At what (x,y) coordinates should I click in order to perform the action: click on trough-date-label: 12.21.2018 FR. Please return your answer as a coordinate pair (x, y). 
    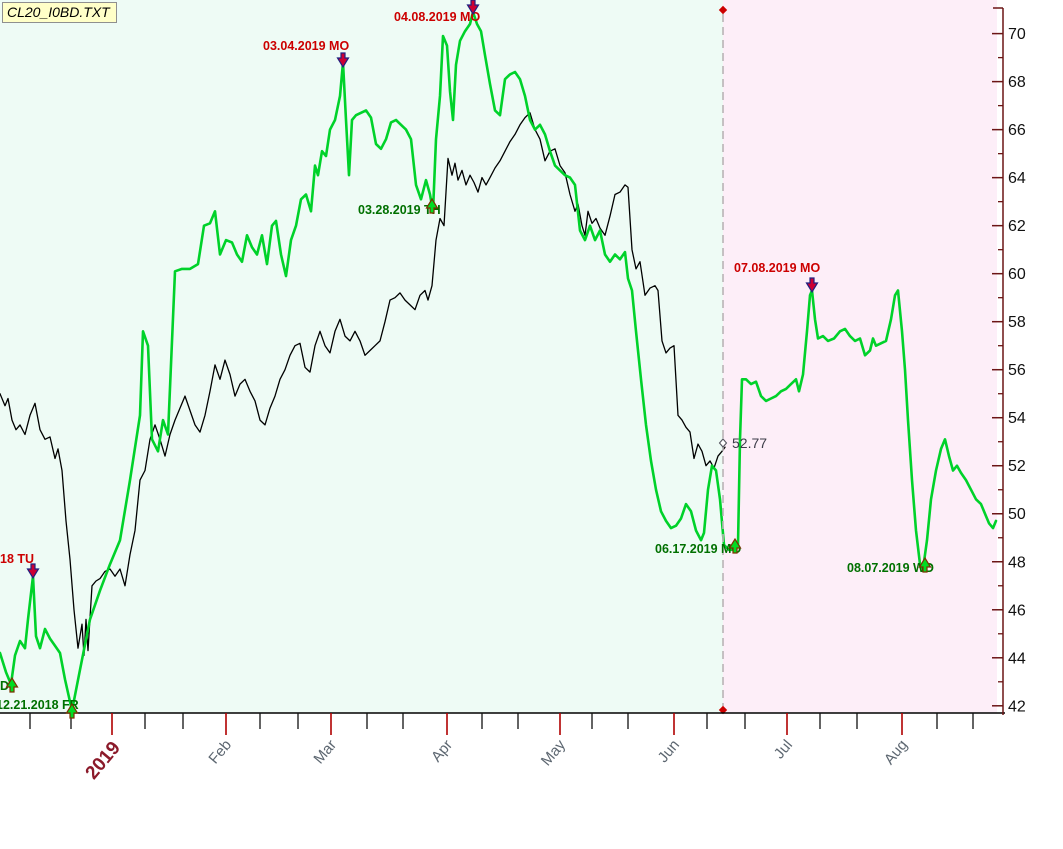
    Looking at the image, I should click on (39, 705).